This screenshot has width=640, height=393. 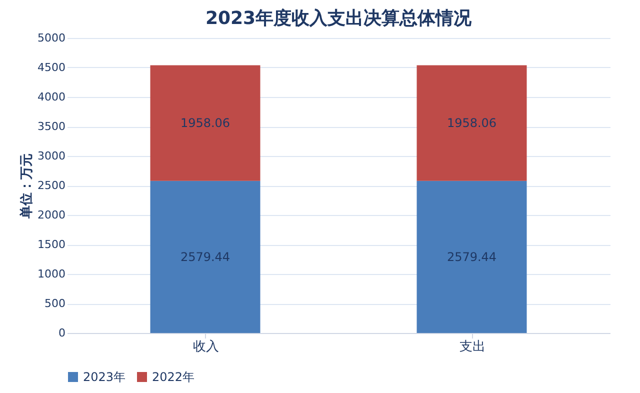 I want to click on y-tick-label: 4000, so click(x=52, y=97).